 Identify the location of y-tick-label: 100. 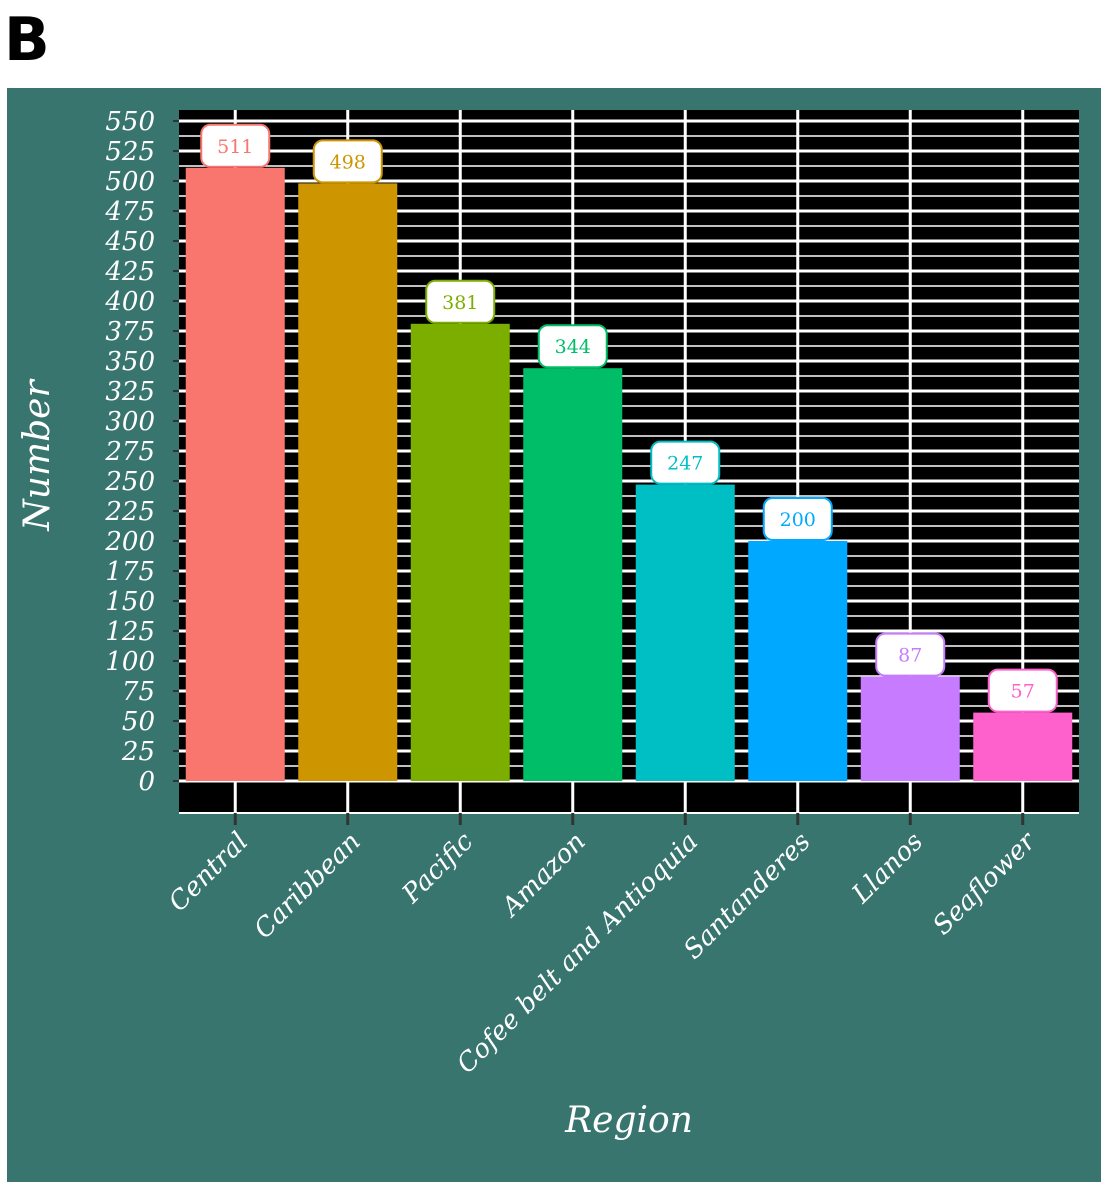
(130, 662).